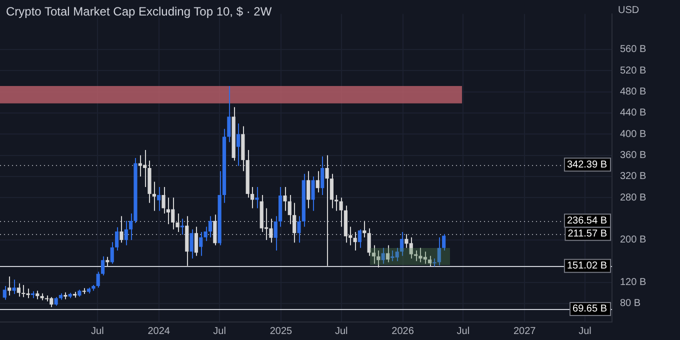 The image size is (680, 340). What do you see at coordinates (633, 198) in the screenshot?
I see `y-tick-label: 280 B` at bounding box center [633, 198].